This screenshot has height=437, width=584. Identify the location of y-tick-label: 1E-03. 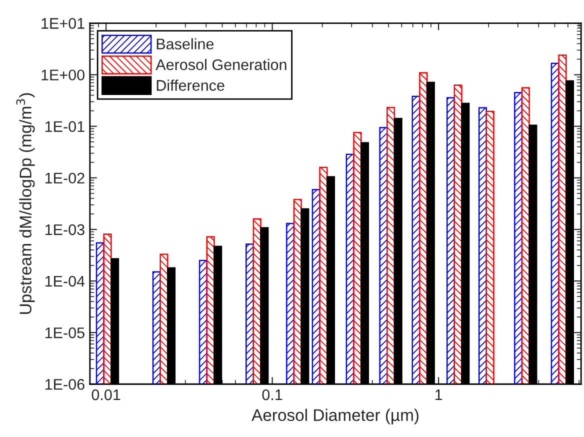
(64, 230).